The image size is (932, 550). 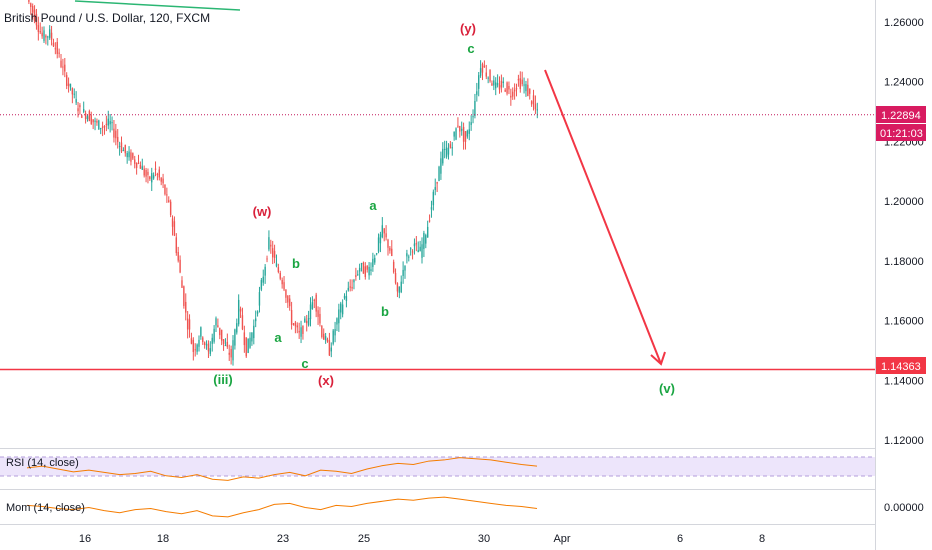 I want to click on rsi-line, so click(x=282, y=469).